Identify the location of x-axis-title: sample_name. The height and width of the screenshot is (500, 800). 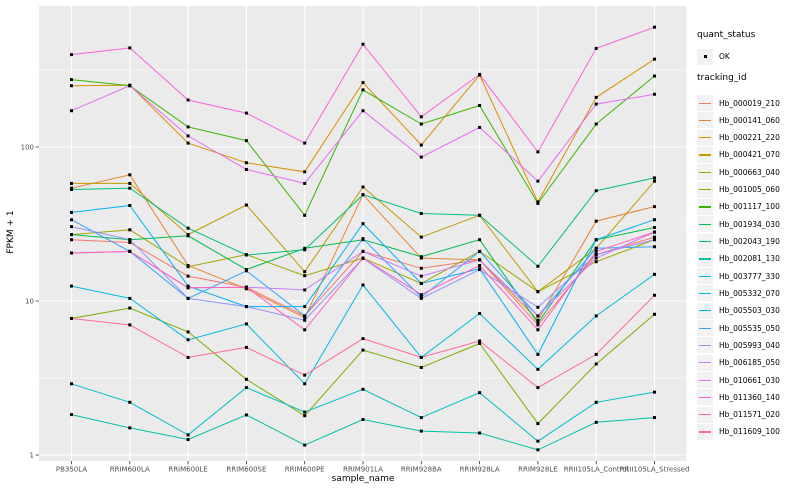
(363, 479).